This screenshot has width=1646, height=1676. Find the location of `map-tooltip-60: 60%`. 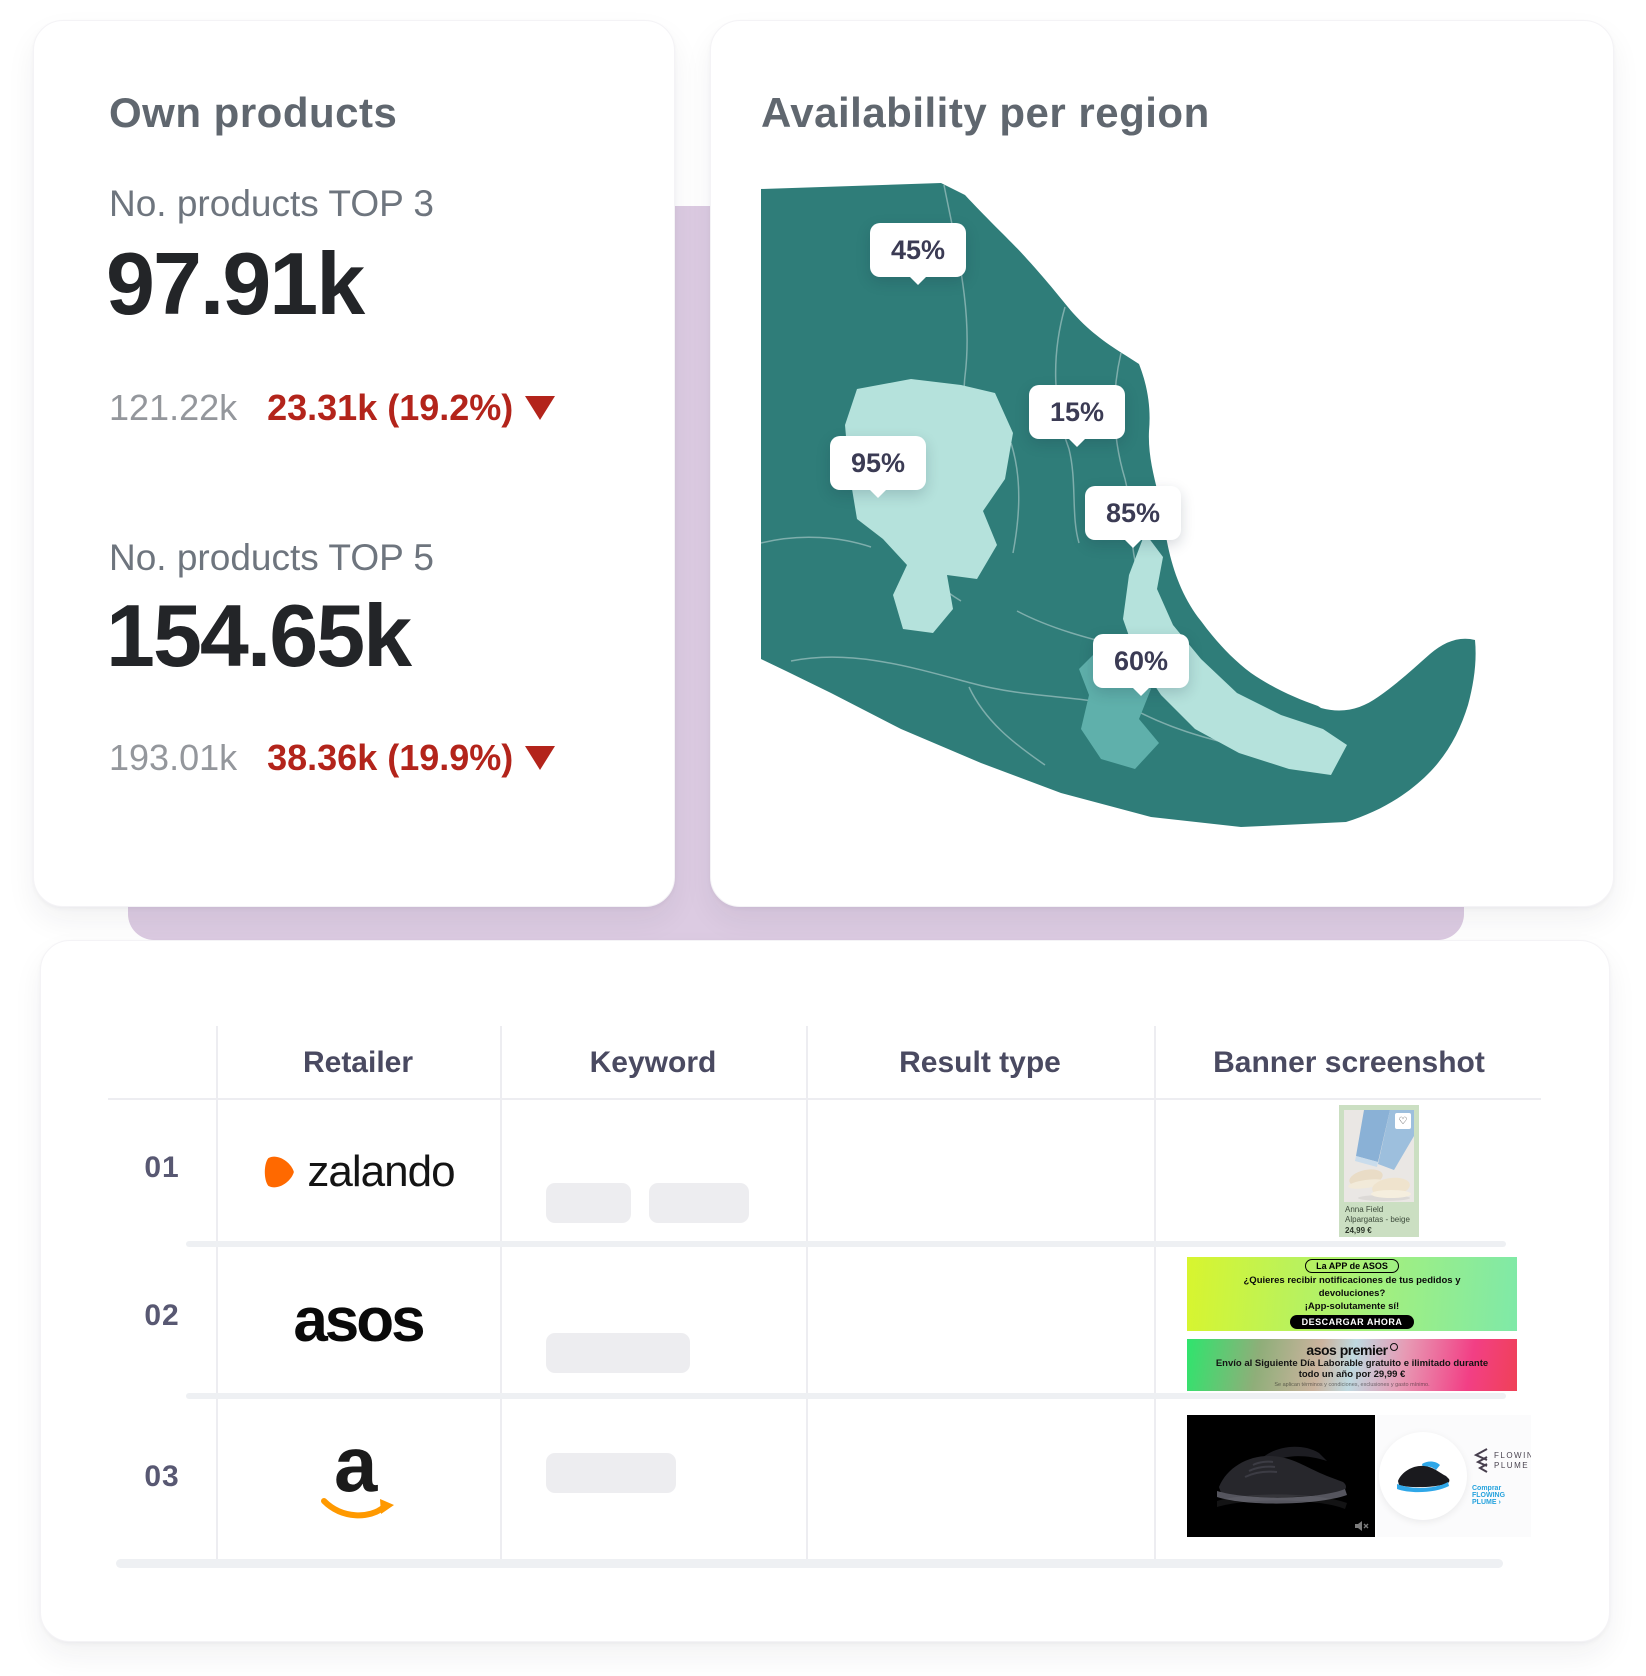

map-tooltip-60: 60% is located at coordinates (1141, 661).